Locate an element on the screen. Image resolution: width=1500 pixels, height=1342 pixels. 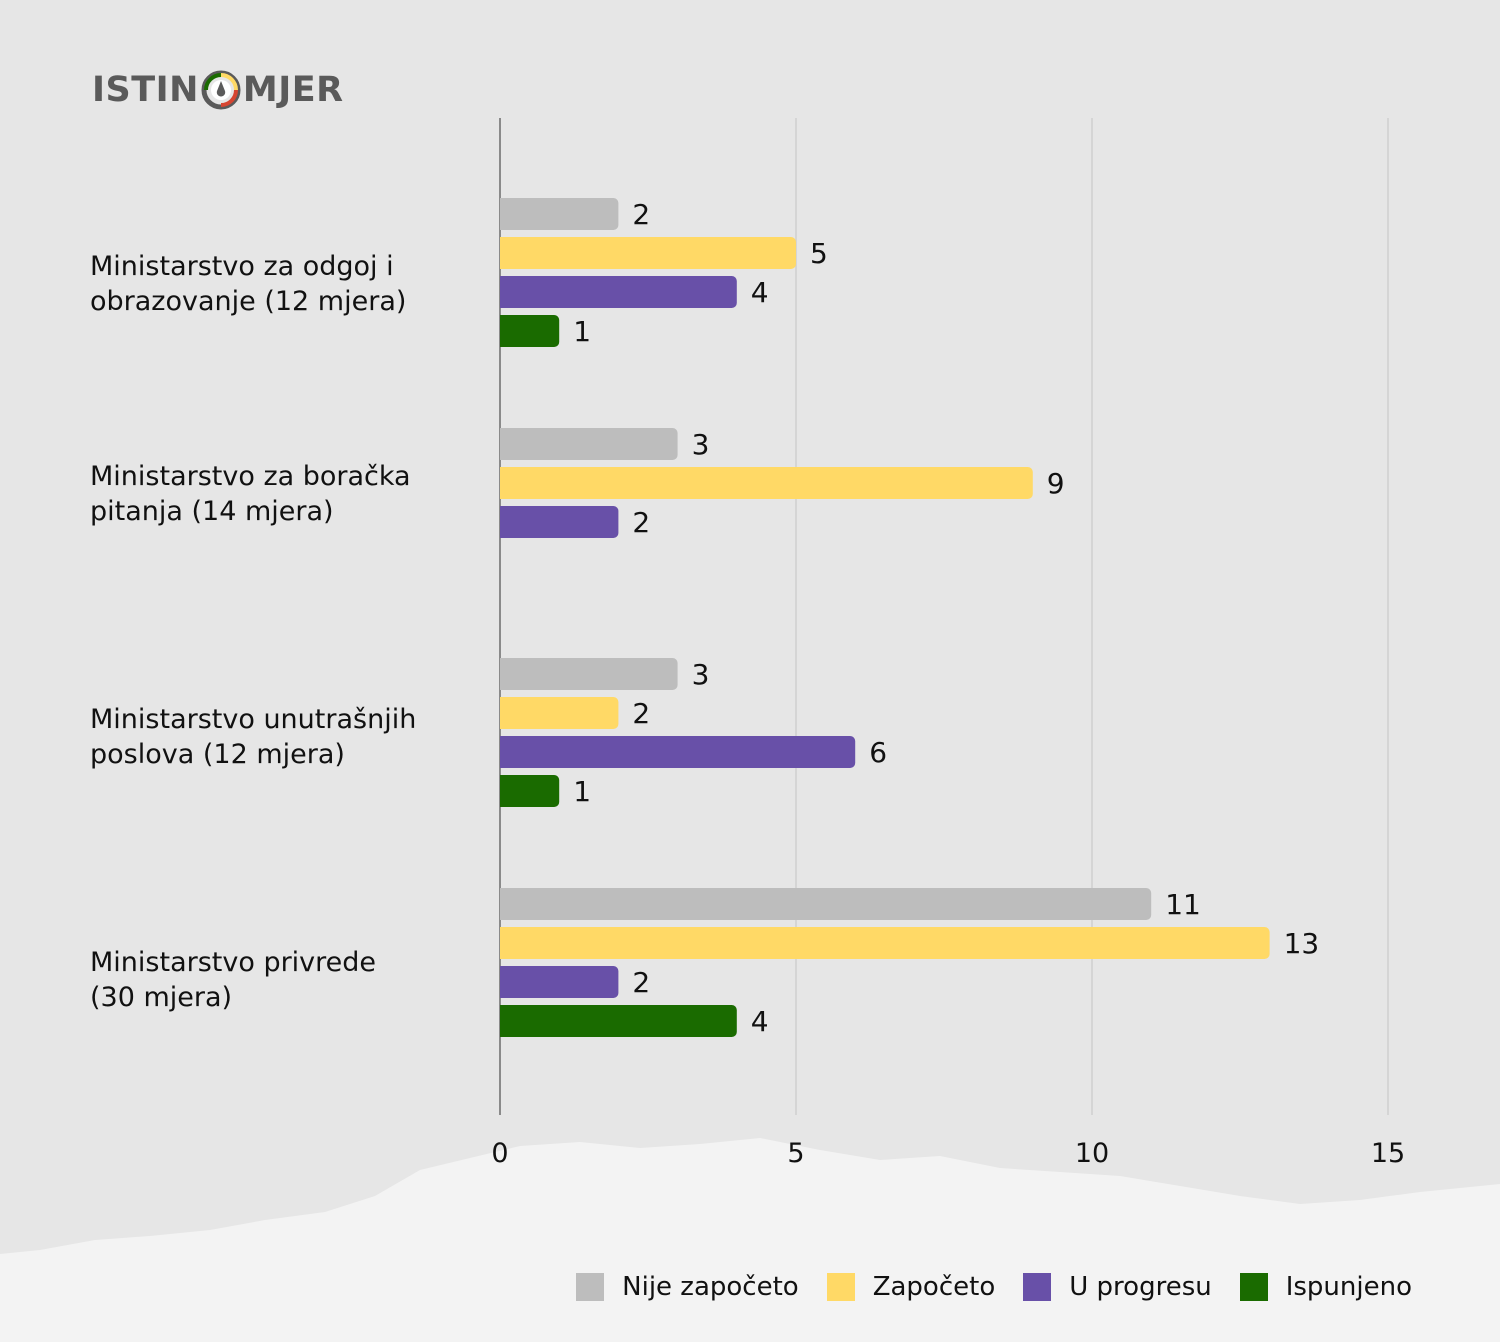
logo-text-right: MJER is located at coordinates (293, 90).